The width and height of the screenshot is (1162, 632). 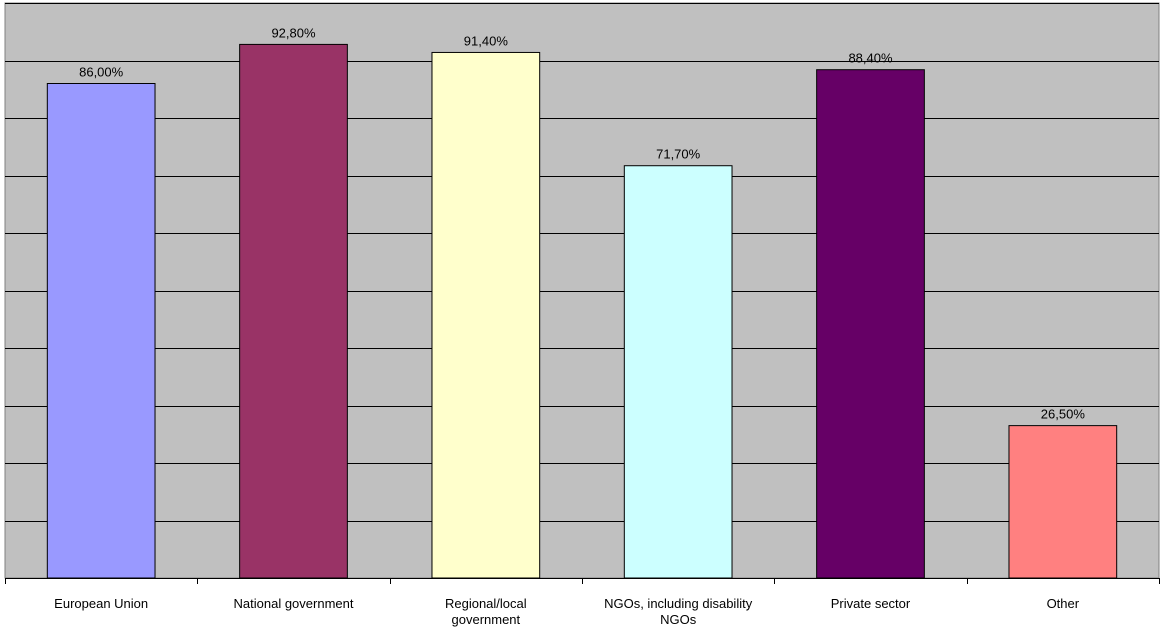 I want to click on x-tick-label: NGOs, including disability NGOs, so click(x=678, y=611).